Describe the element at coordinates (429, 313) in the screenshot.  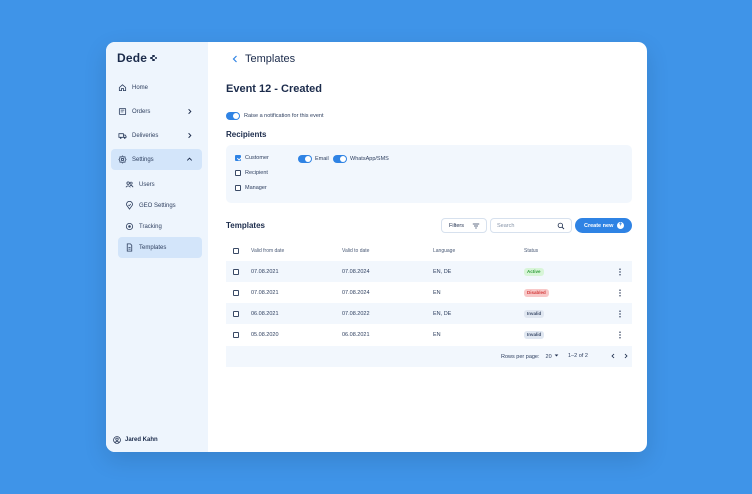
I see `table-row: 06.08.2021 07.08.2022 EN, DE Invalid` at that location.